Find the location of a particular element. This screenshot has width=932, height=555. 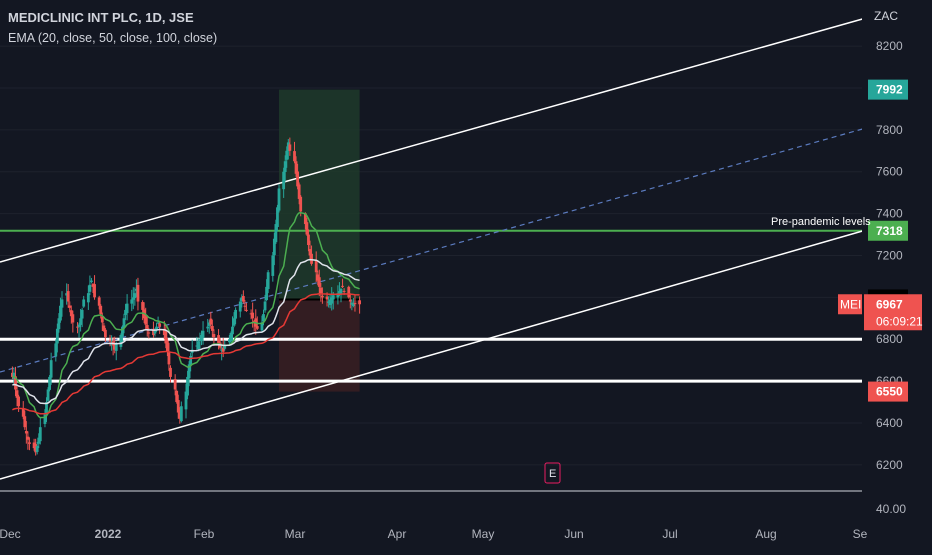

price-tick-label: 8200 is located at coordinates (889, 46).